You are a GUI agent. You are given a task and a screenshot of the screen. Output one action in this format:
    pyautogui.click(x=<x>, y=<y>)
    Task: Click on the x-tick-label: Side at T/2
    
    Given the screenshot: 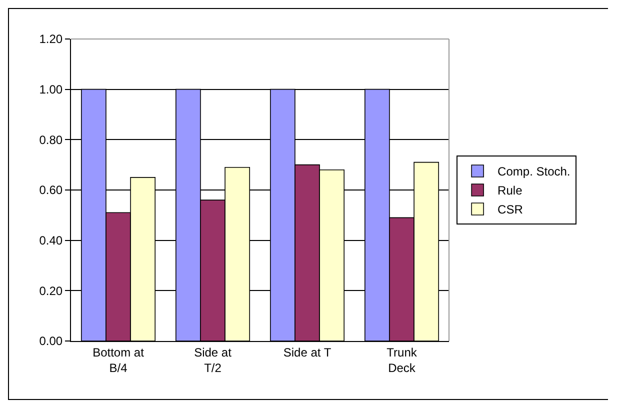 What is the action you would take?
    pyautogui.click(x=213, y=360)
    